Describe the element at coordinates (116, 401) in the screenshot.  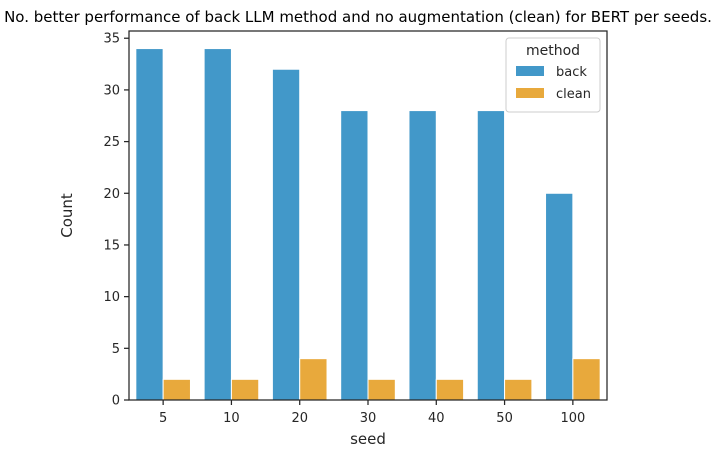
I see `y-tick-label: 0` at that location.